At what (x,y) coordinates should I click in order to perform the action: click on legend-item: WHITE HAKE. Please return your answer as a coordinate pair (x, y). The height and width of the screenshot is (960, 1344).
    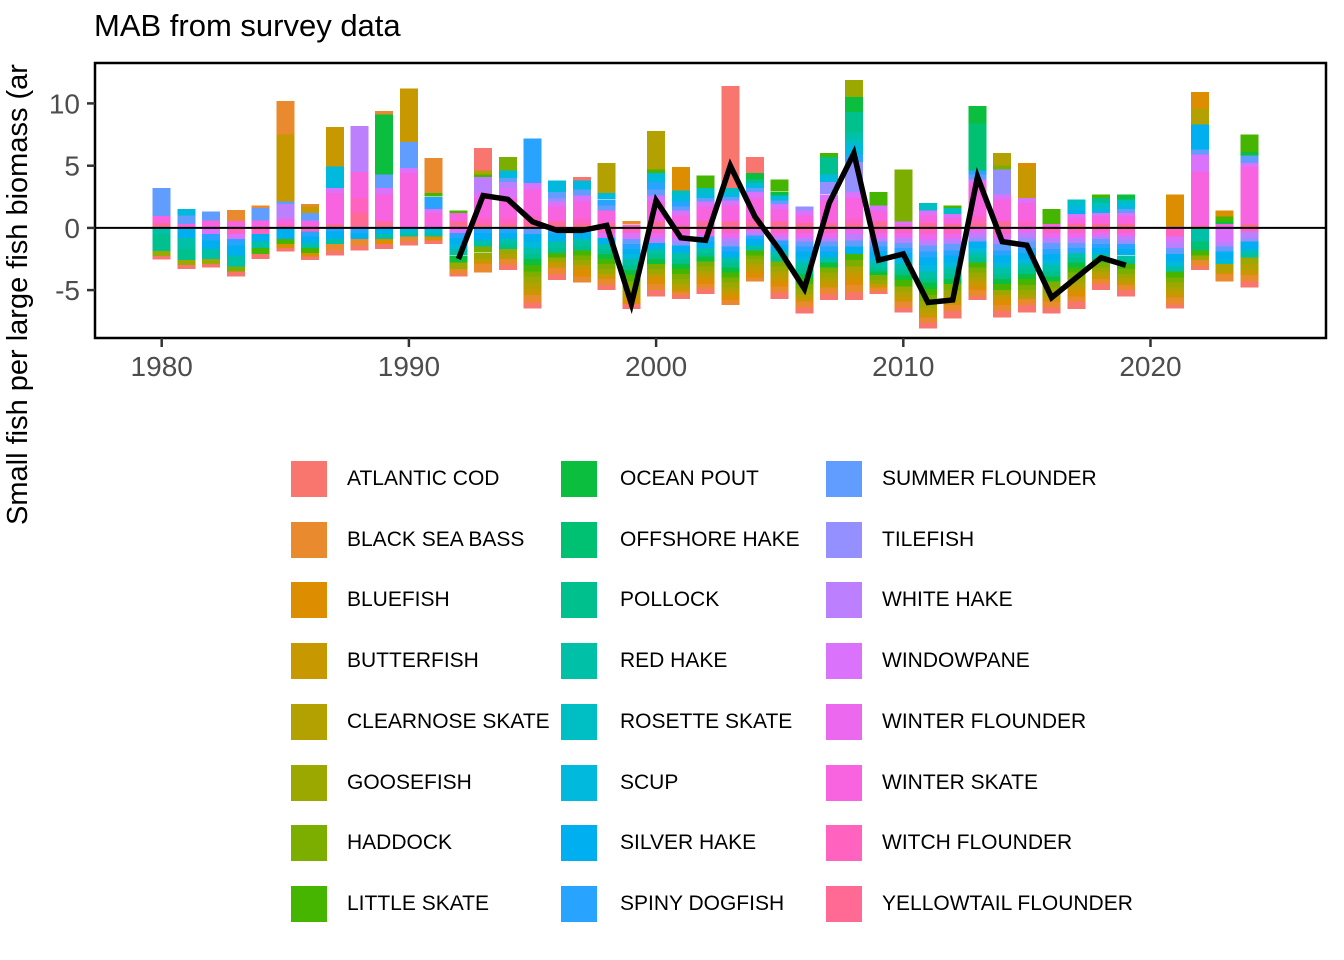
    Looking at the image, I should click on (919, 600).